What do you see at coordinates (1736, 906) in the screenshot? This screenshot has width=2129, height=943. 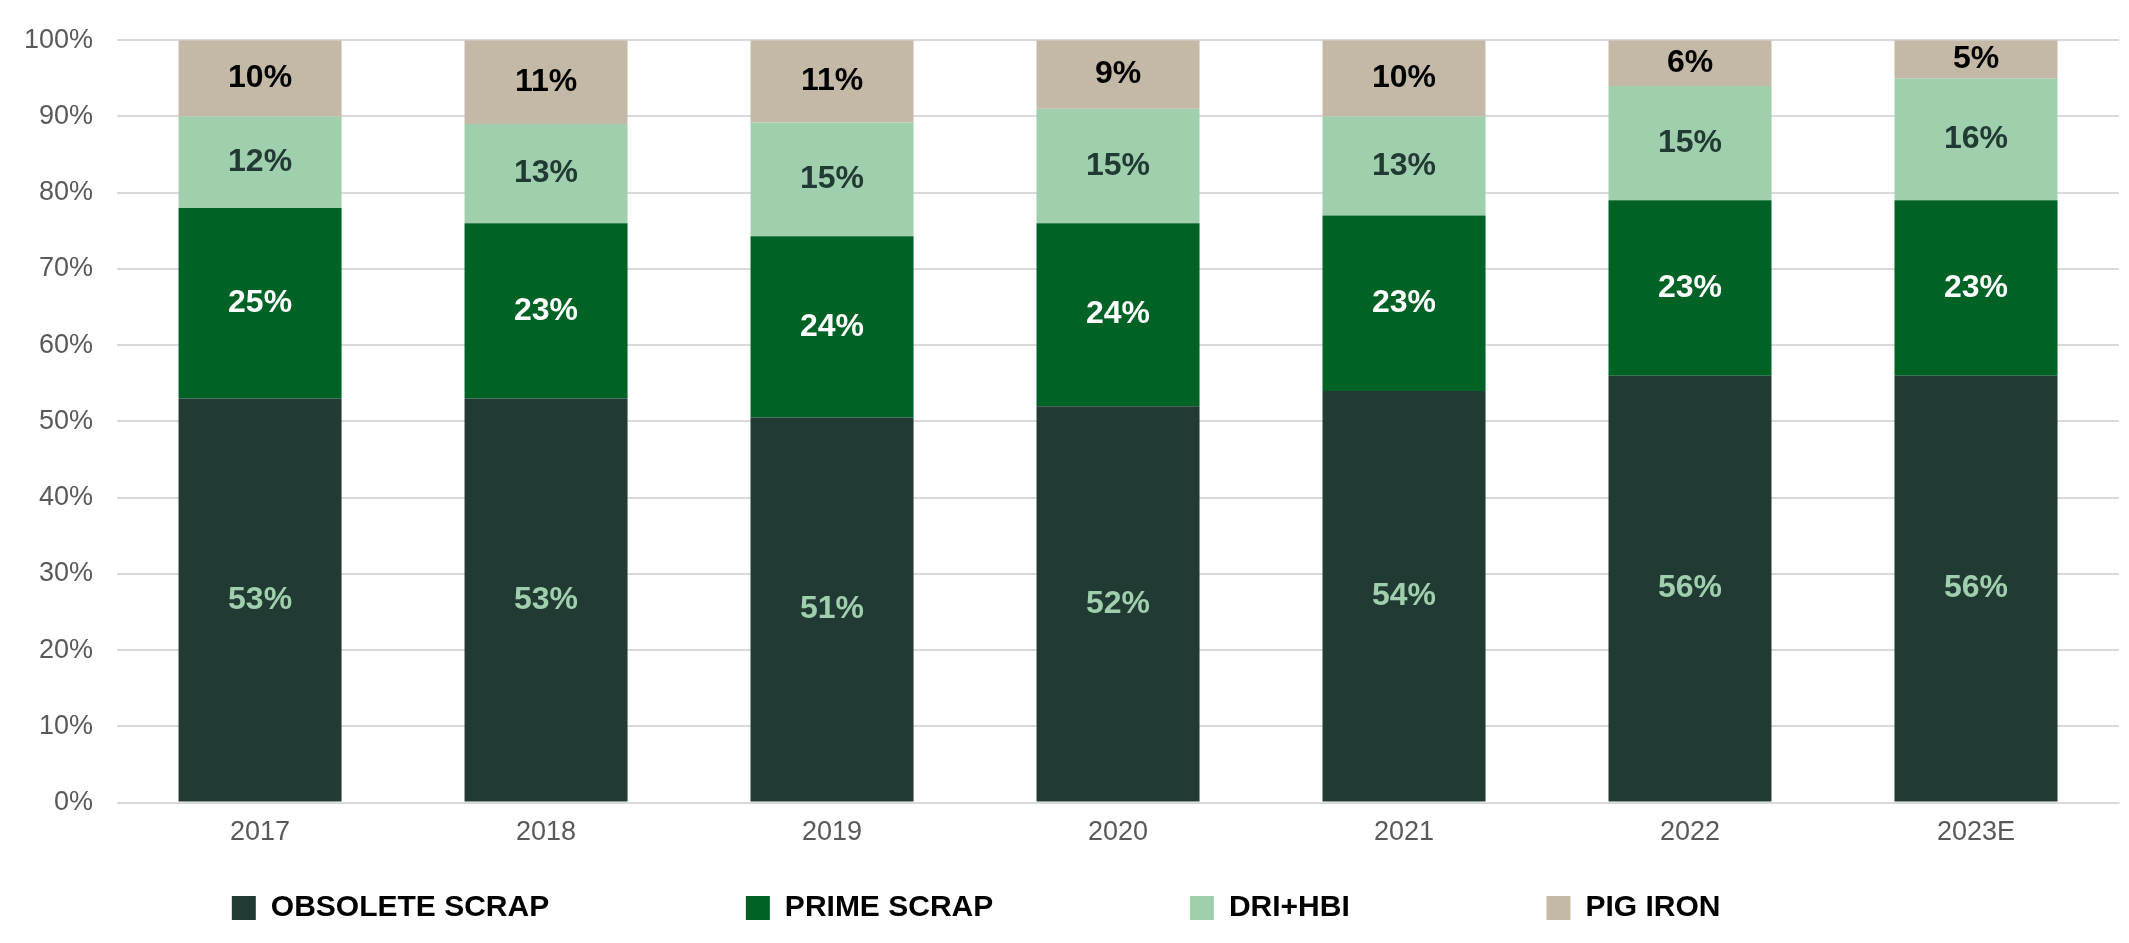 I see `legend-label: PIG IRON` at bounding box center [1736, 906].